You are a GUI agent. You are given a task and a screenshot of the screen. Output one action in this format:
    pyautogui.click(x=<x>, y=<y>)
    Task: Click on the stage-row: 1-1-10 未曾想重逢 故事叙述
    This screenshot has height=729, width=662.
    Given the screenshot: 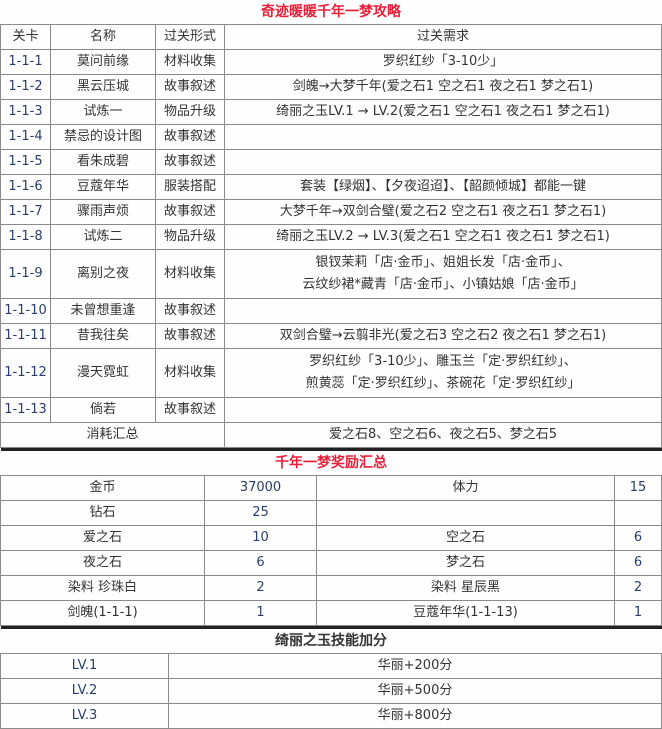 What is the action you would take?
    pyautogui.click(x=331, y=311)
    